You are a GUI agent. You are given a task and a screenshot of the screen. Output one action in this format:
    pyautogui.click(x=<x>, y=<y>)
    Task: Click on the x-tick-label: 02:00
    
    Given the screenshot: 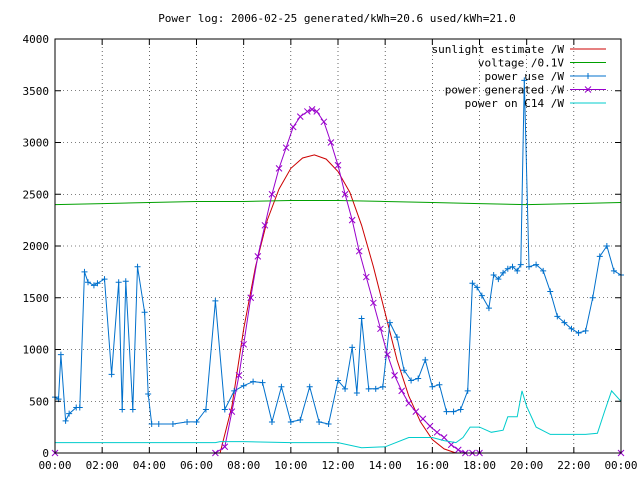 What is the action you would take?
    pyautogui.click(x=102, y=465)
    